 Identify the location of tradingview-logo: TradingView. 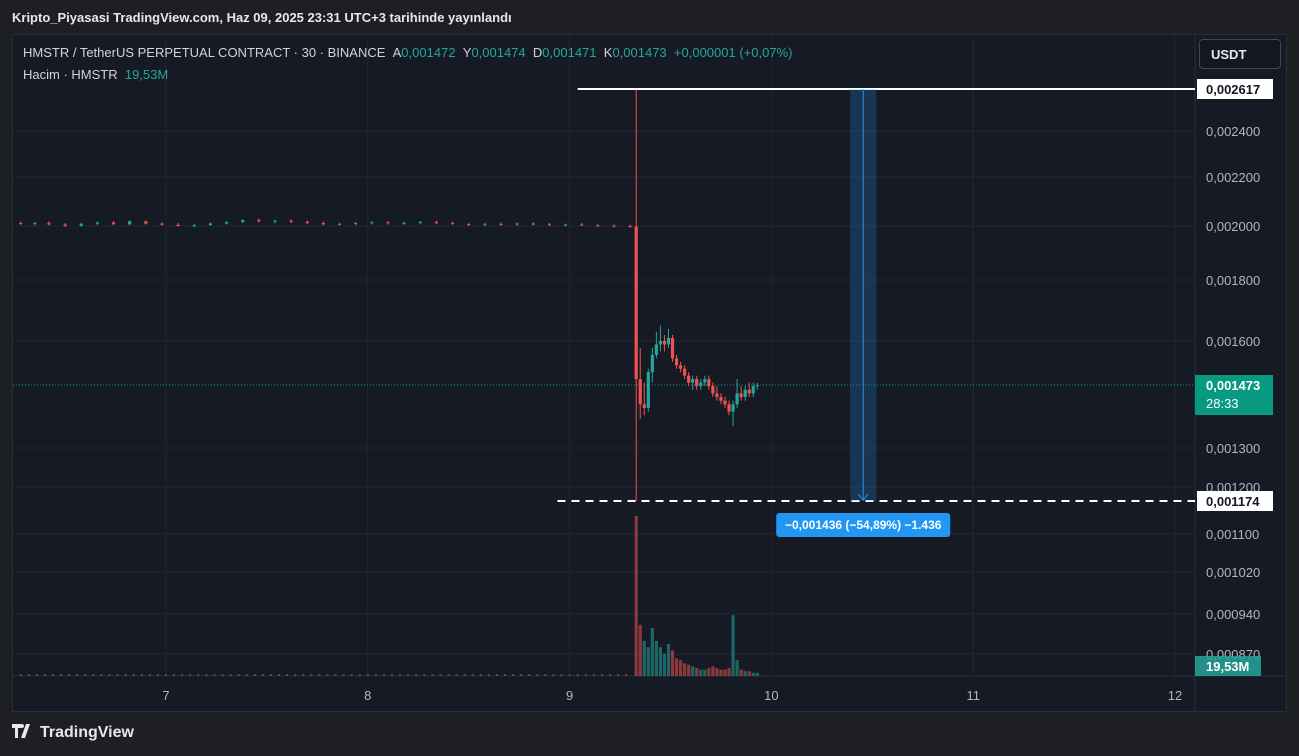
(73, 733).